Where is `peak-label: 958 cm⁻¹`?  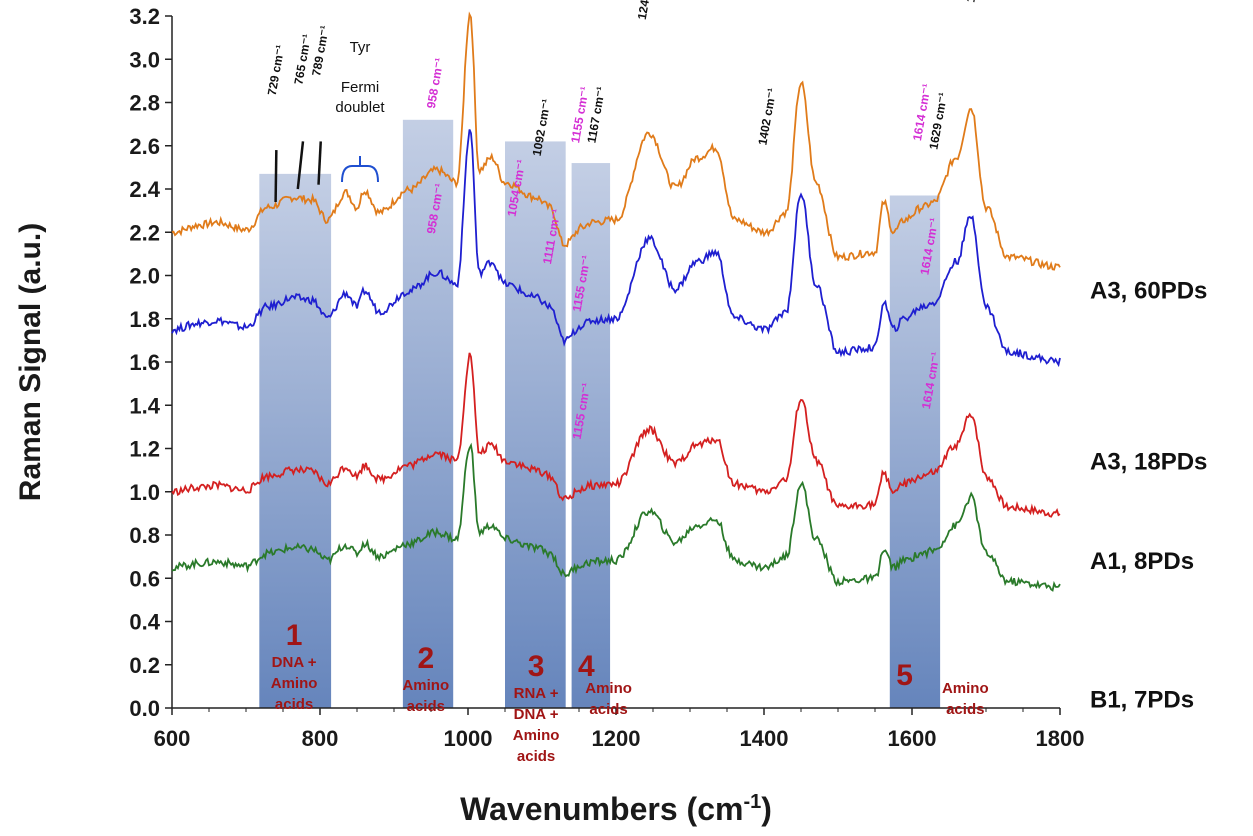 peak-label: 958 cm⁻¹ is located at coordinates (435, 83).